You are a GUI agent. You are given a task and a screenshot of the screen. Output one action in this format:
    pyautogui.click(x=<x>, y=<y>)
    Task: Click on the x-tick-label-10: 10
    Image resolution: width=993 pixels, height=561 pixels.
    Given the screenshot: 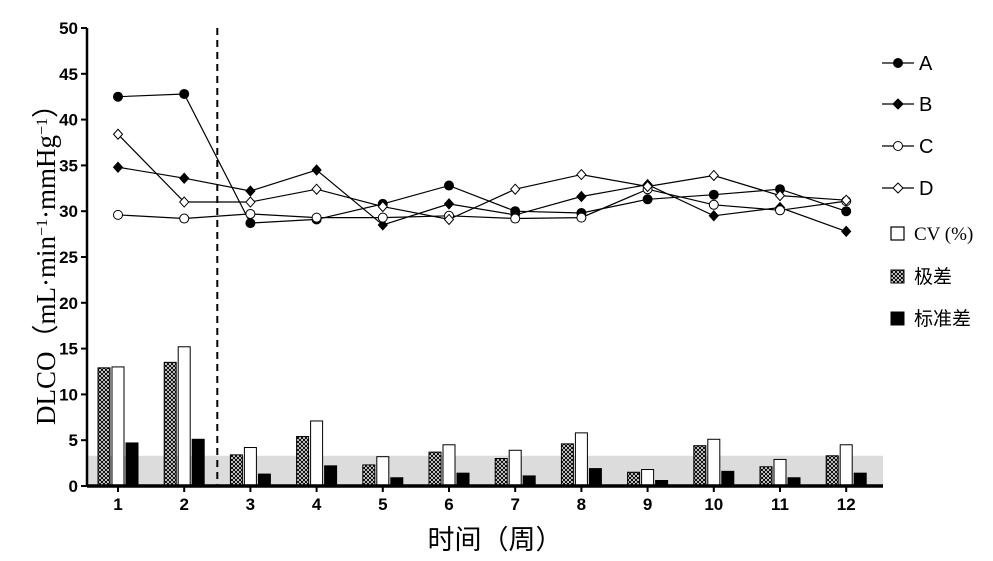 What is the action you would take?
    pyautogui.click(x=713, y=504)
    